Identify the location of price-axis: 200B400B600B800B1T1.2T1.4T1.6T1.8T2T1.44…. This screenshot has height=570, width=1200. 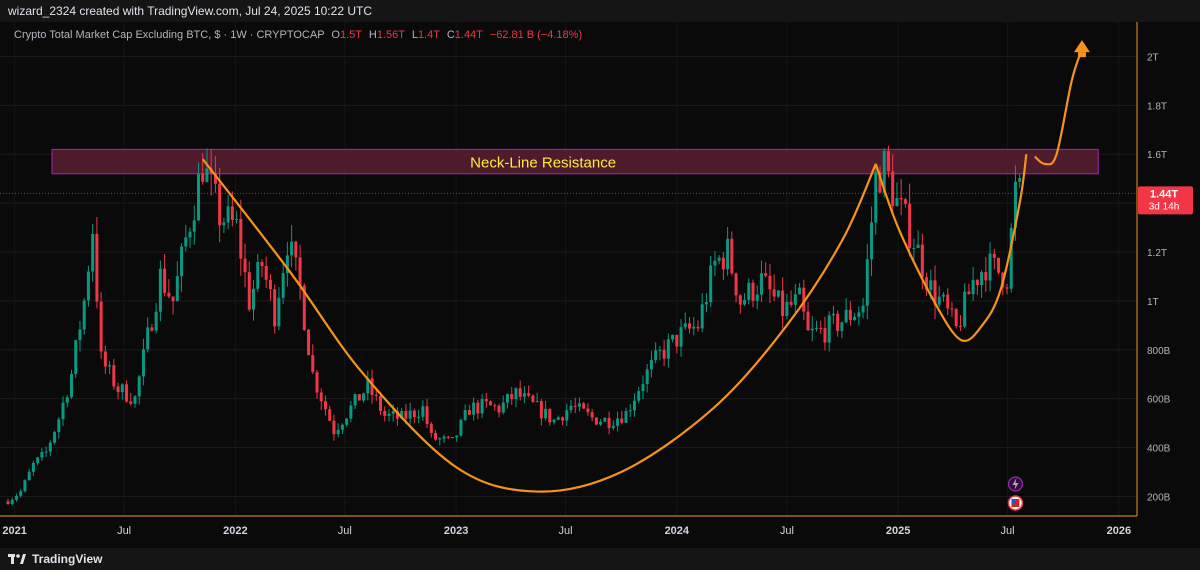
(1168, 285).